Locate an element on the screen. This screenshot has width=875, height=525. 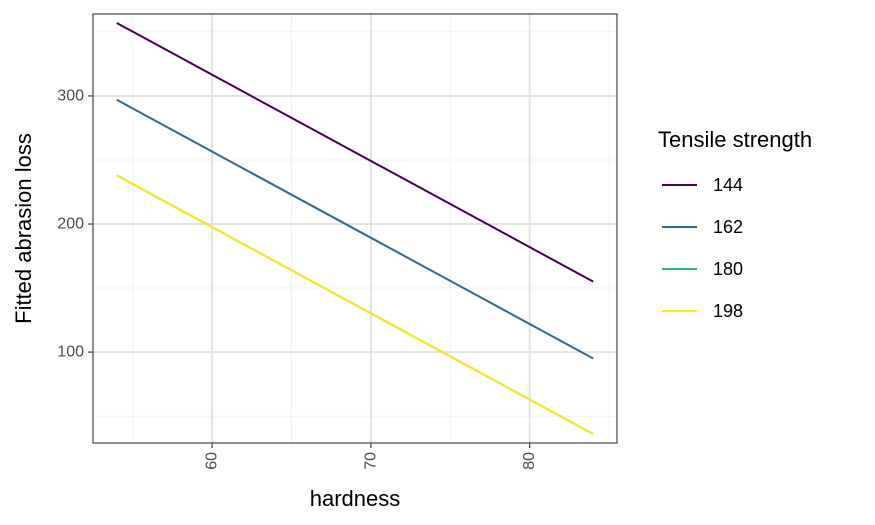
legend: 144 162 180 198 is located at coordinates (702, 248).